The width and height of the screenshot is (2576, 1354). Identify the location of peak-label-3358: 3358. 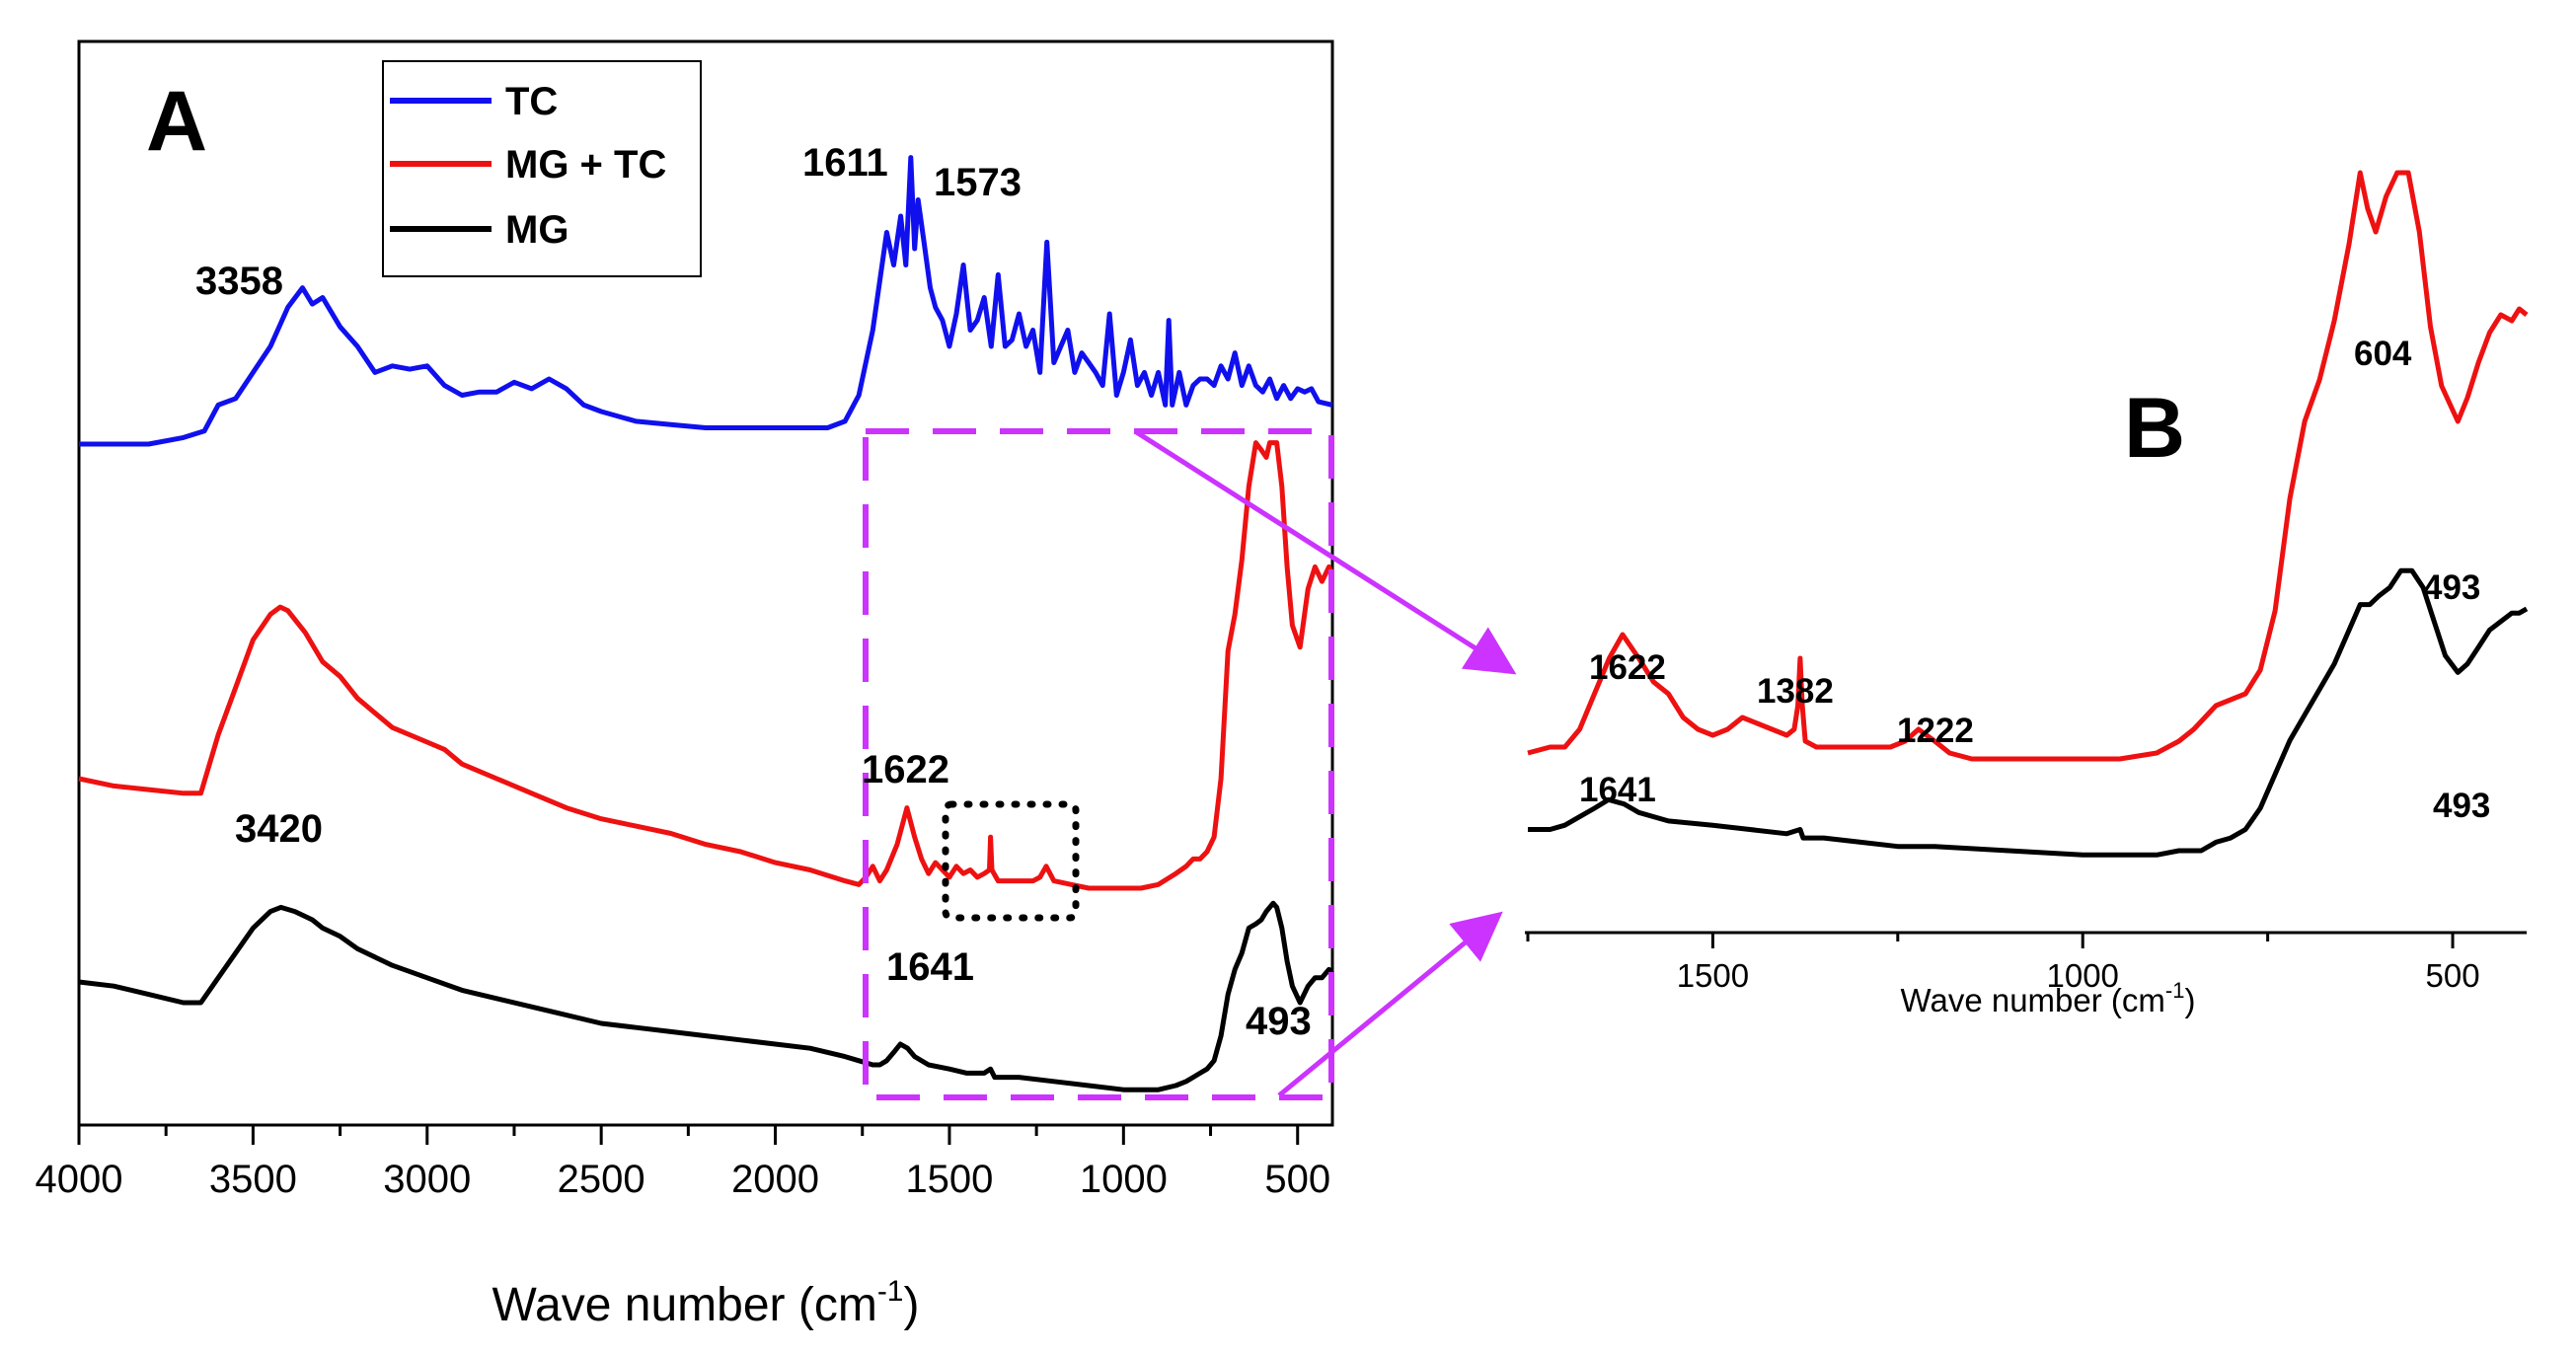
(239, 281).